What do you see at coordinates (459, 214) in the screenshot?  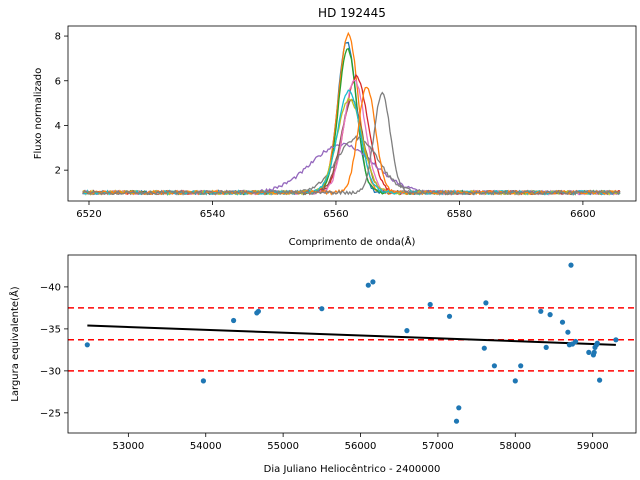 I see `spectrum-x-tick-label: 6580` at bounding box center [459, 214].